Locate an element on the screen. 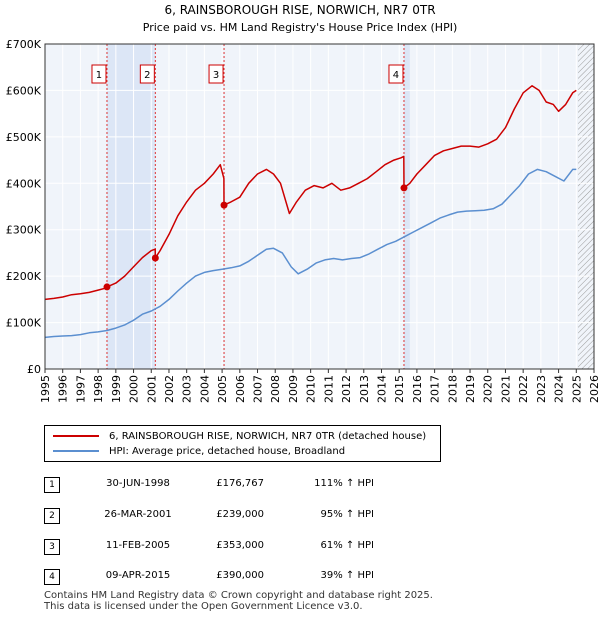 This screenshot has height=620, width=600. x-tick-label: 2026 is located at coordinates (594, 389).